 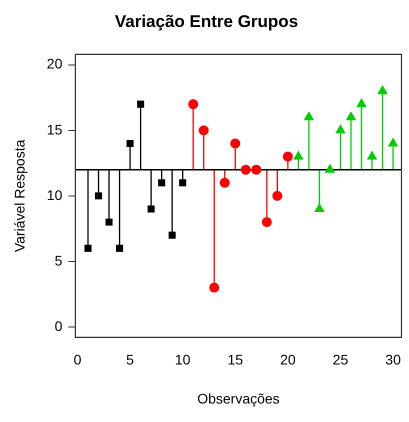 I want to click on y-tick-label: 0, so click(x=58, y=326).